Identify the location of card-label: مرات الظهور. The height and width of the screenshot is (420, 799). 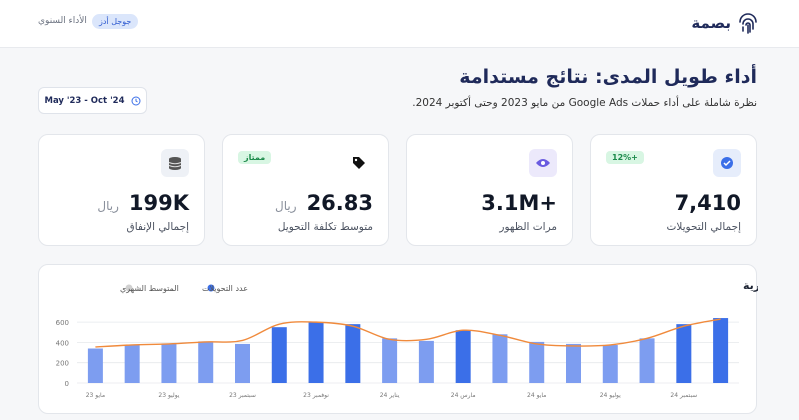
(528, 227).